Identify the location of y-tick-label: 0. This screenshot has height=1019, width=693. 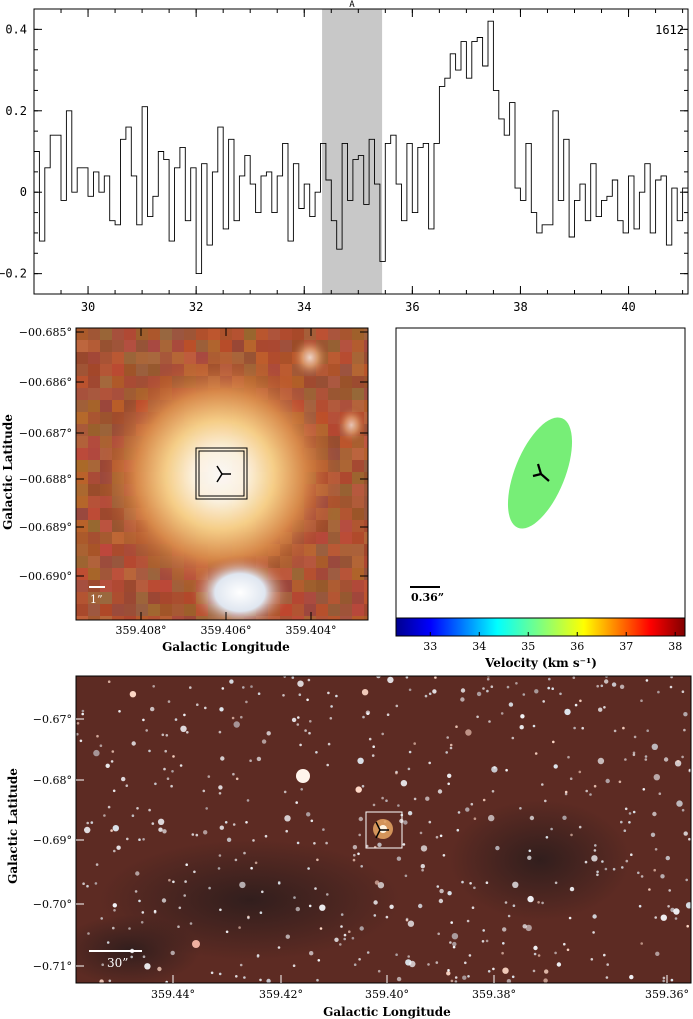
(23, 192).